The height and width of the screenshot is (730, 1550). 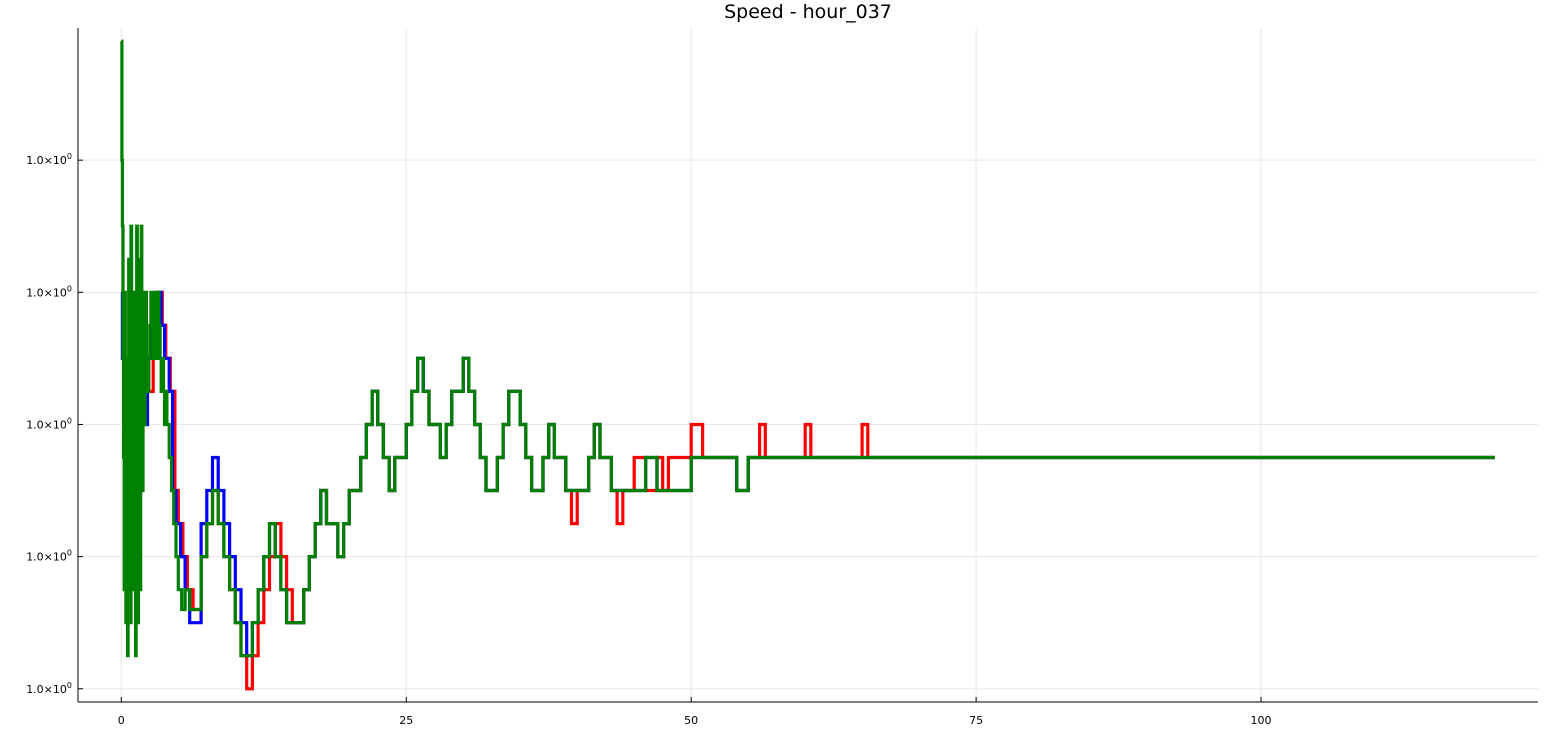 I want to click on y-tick-label-0: 1.0×100, so click(x=49, y=688).